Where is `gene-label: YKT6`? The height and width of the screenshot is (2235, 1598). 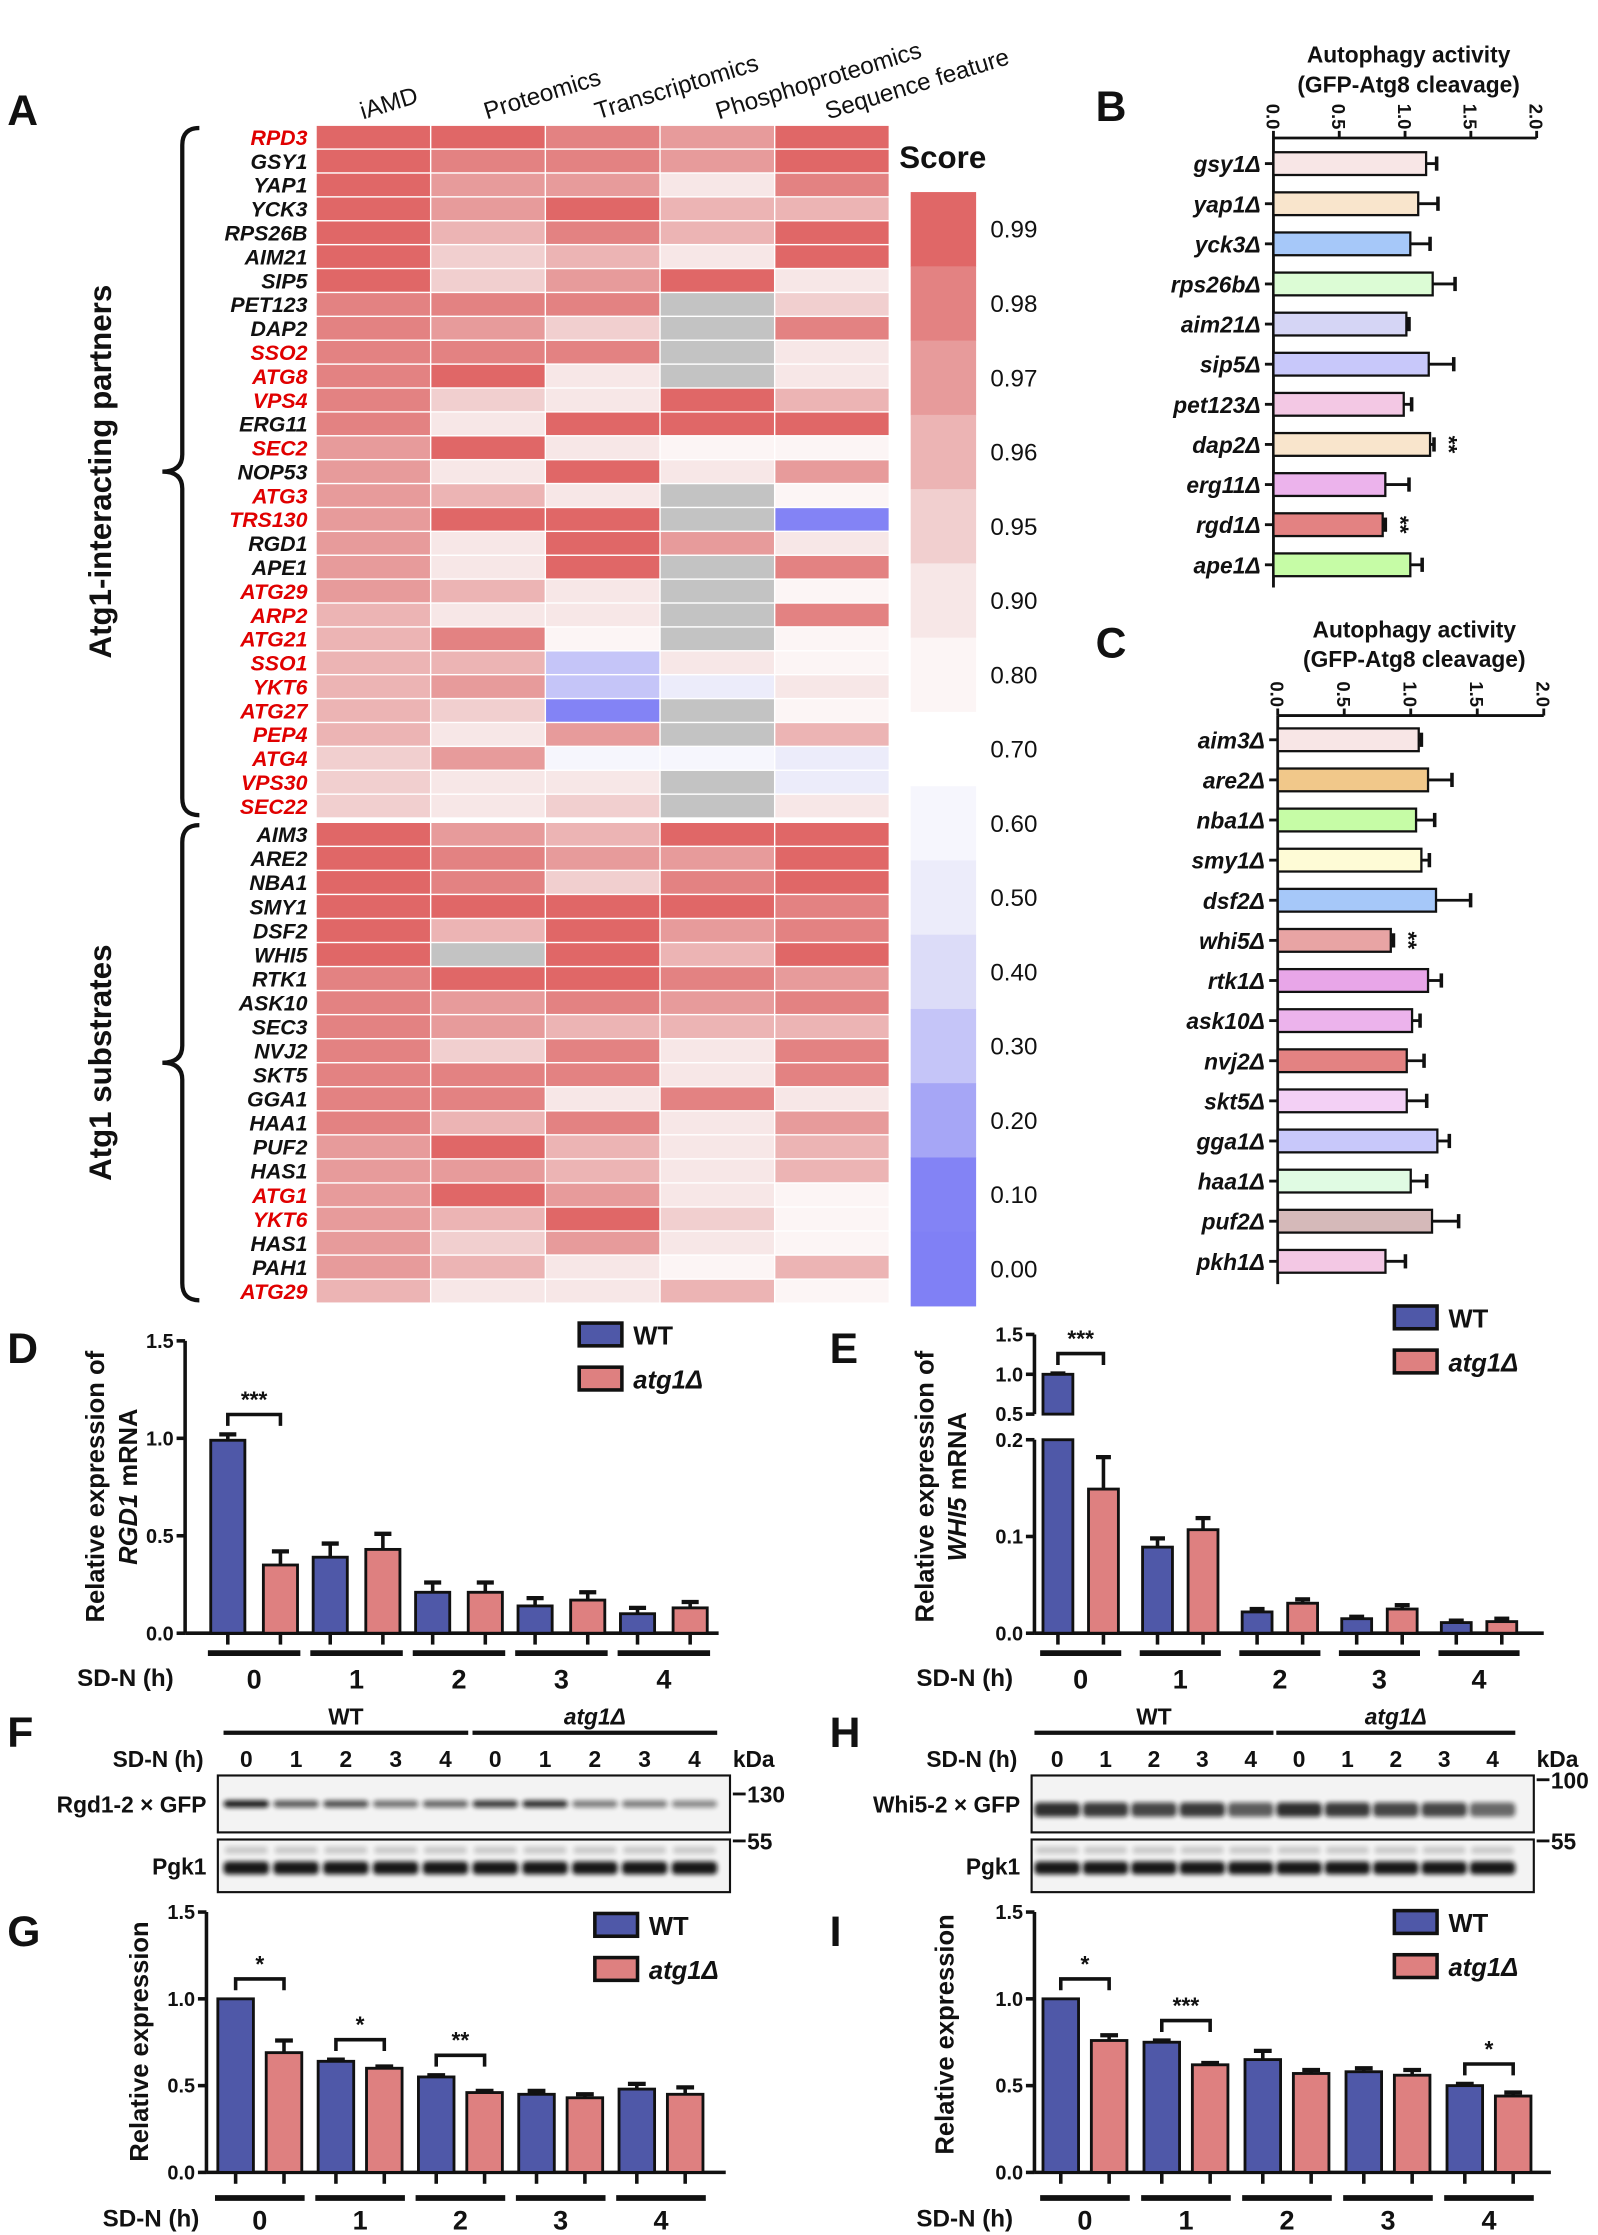
gene-label: YKT6 is located at coordinates (280, 687).